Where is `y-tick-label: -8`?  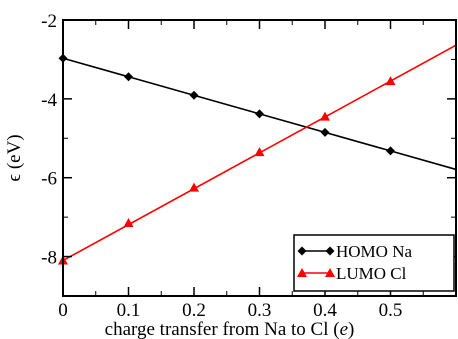
y-tick-label: -8 is located at coordinates (49, 258).